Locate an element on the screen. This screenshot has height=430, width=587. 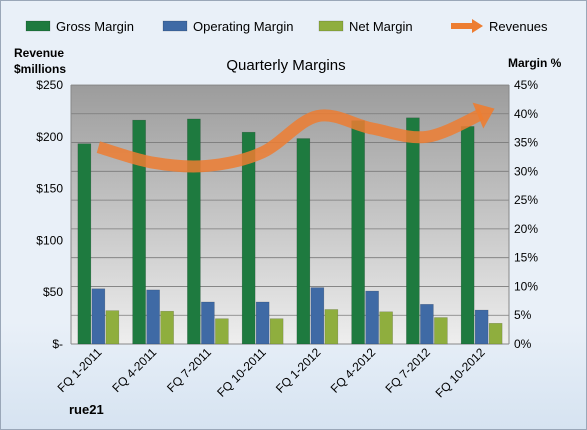
revenues-line is located at coordinates (290, 140).